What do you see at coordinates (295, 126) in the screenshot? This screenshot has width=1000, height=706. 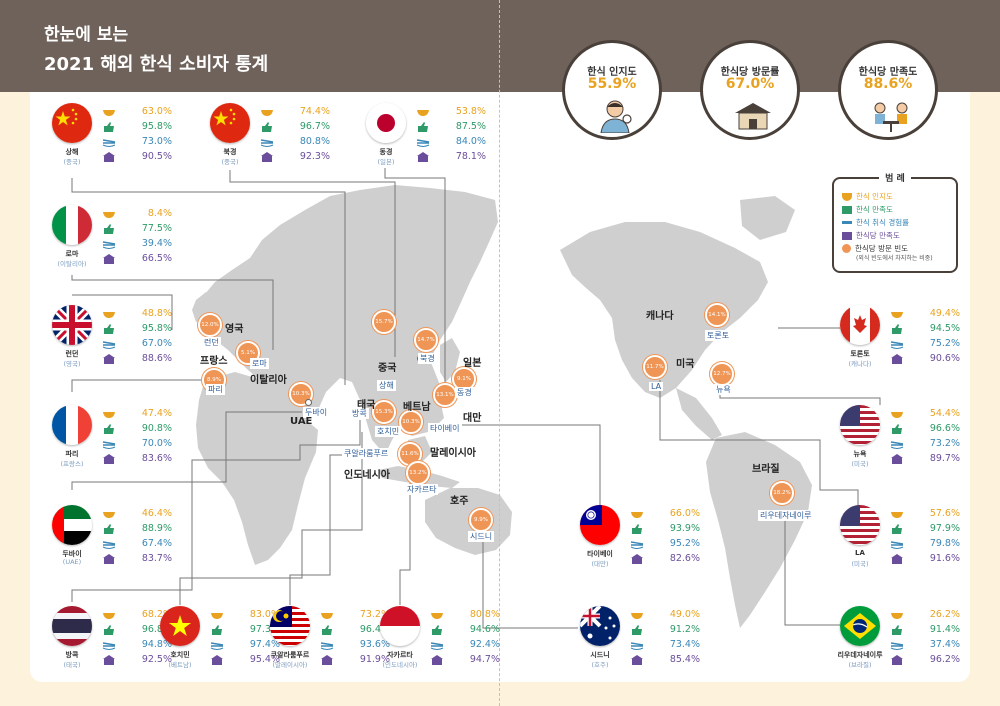 I see `stat-row: 96.7%` at bounding box center [295, 126].